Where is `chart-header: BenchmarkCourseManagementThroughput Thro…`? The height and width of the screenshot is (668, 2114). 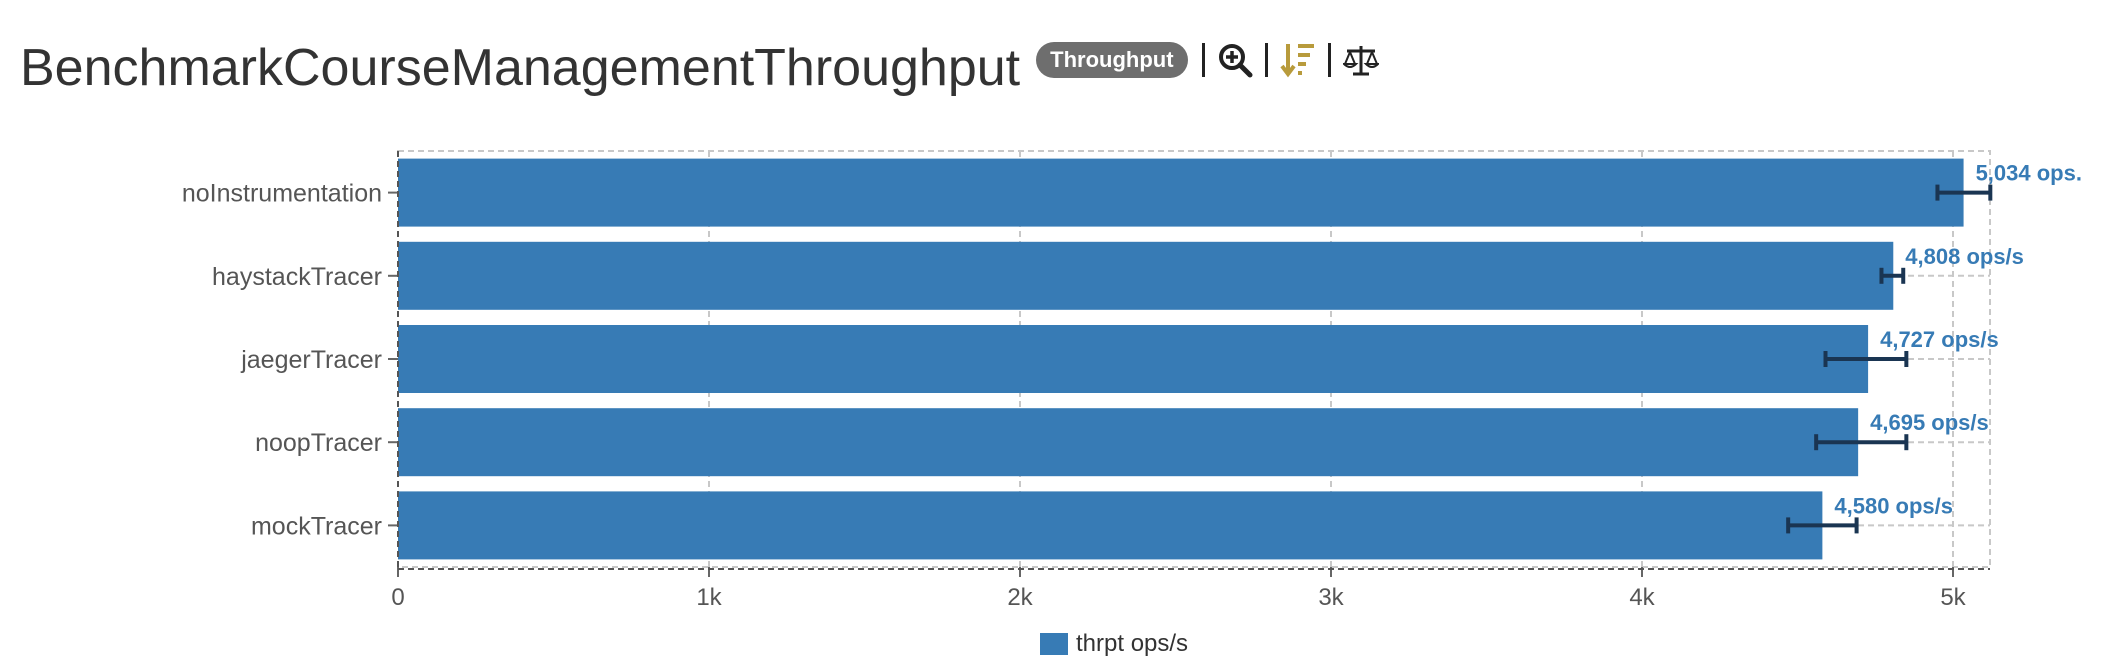
chart-header: BenchmarkCourseManagementThroughput Thro… is located at coordinates (699, 68).